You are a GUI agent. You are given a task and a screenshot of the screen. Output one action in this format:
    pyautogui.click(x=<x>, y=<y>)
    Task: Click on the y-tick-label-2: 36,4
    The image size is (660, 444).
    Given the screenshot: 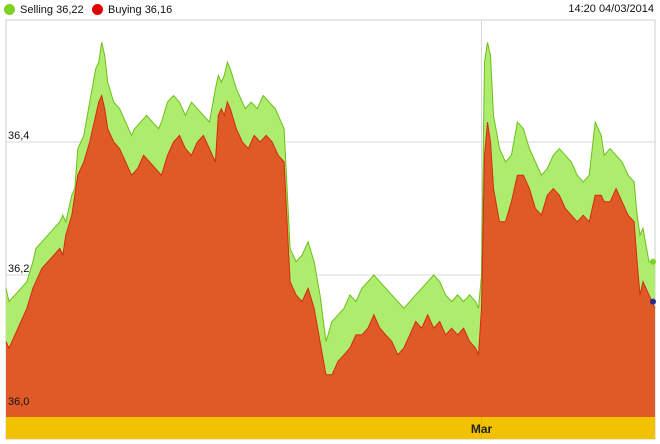 What is the action you would take?
    pyautogui.click(x=18, y=136)
    